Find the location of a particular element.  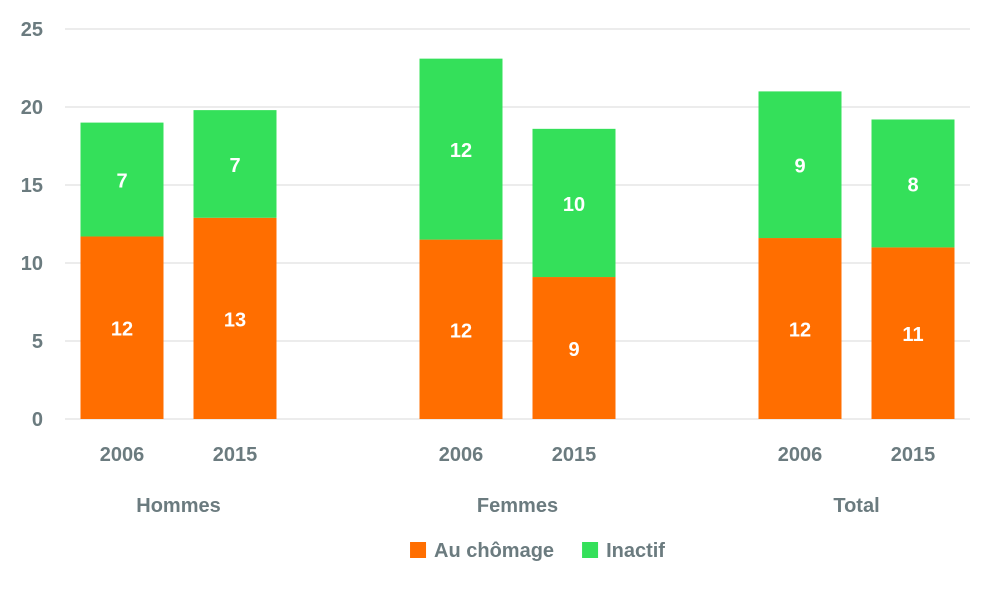

group-label: Hommes is located at coordinates (178, 506).